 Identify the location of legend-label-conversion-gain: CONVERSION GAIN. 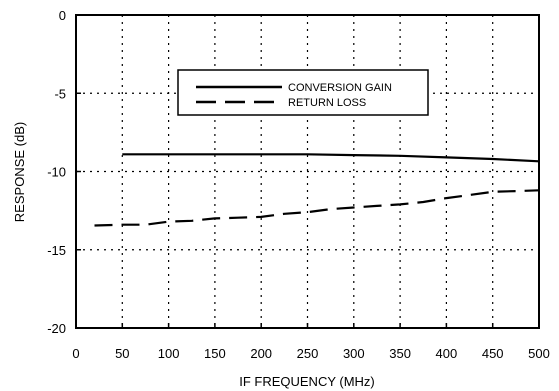
(340, 88).